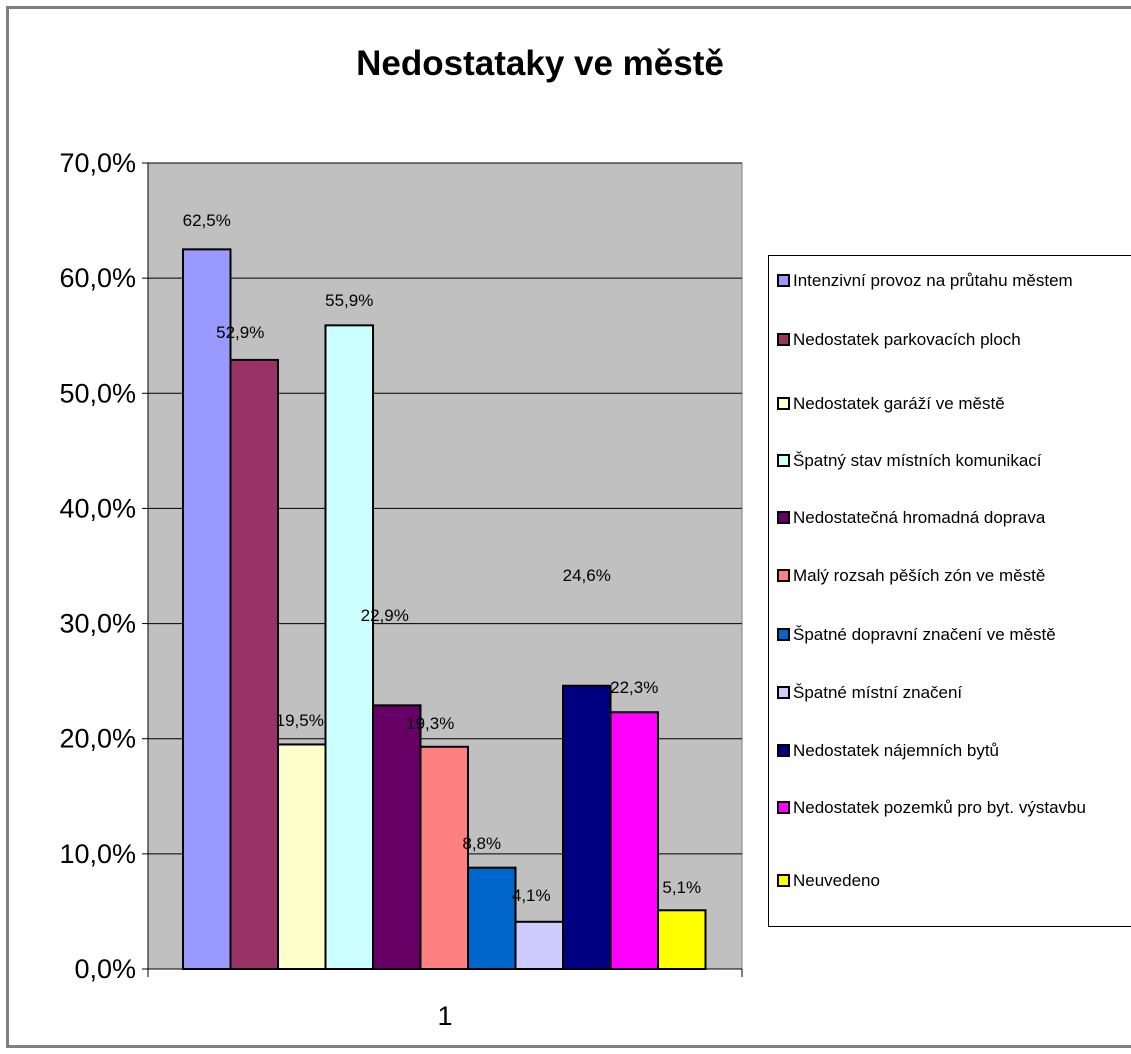  I want to click on data-label-10: 22,3%, so click(634, 687).